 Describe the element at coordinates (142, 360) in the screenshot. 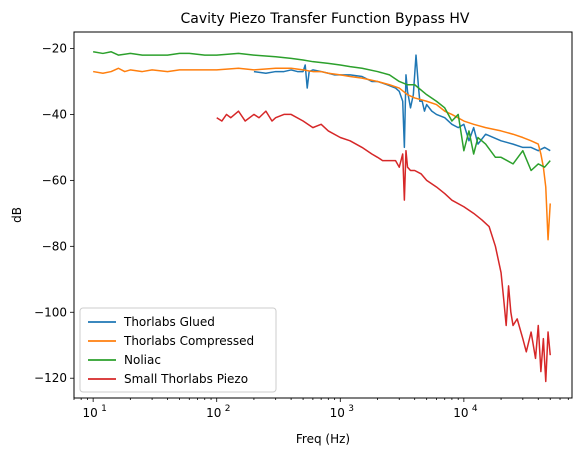

I see `legend-label: Noliac` at that location.